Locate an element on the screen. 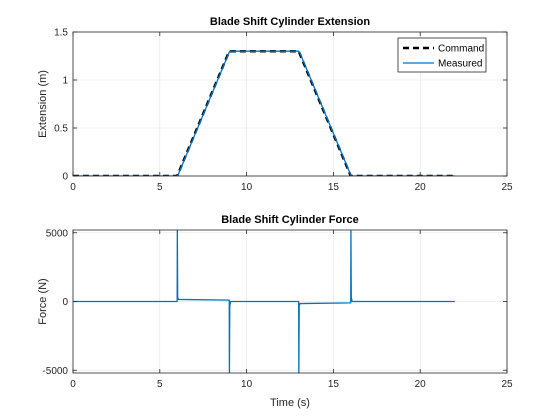 The height and width of the screenshot is (420, 560). legend-label-measured: Measured is located at coordinates (460, 64).